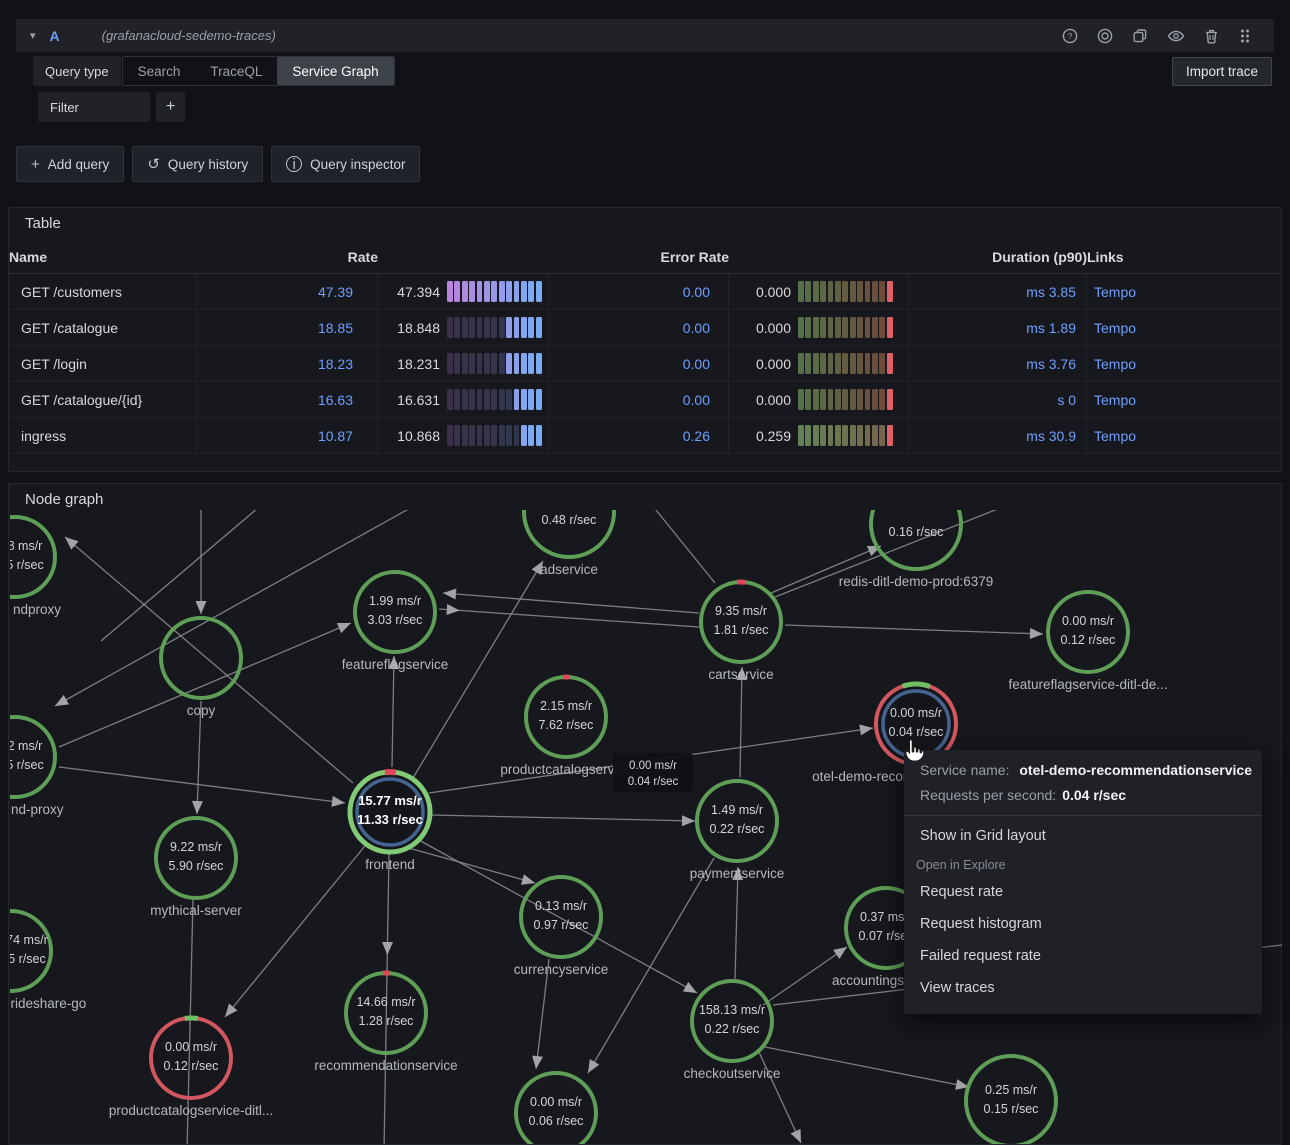 The width and height of the screenshot is (1290, 1145). Describe the element at coordinates (362, 257) in the screenshot. I see `col-header-rate: Rate` at that location.